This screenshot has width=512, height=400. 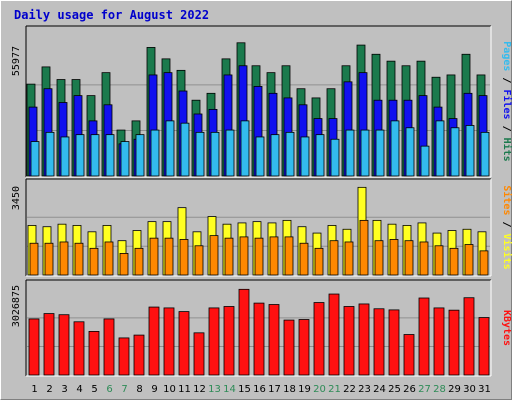 What do you see at coordinates (319, 389) in the screenshot?
I see `x-tick-label: 20` at bounding box center [319, 389].